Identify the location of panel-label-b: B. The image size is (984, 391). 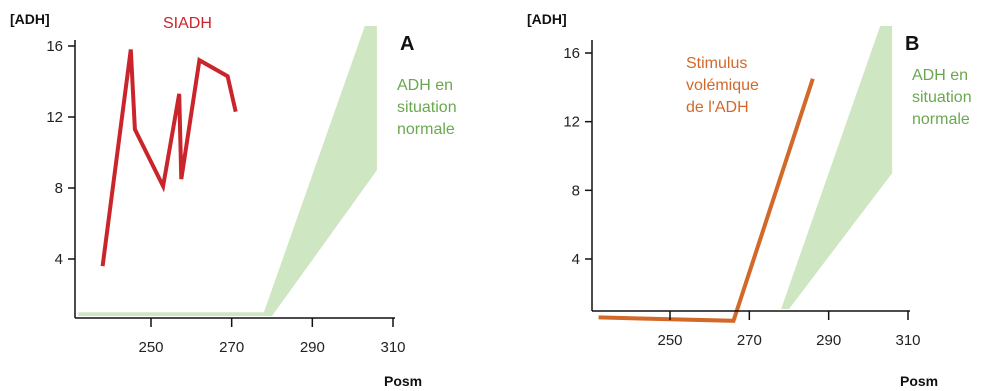
(912, 44).